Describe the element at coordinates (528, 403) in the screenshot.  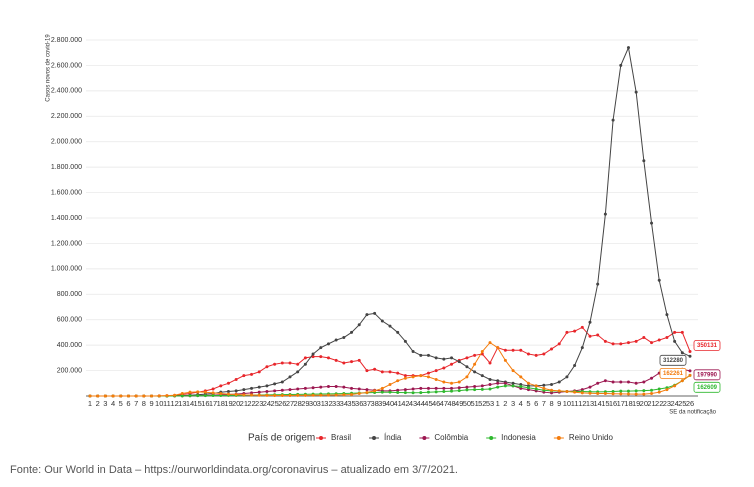
I see `x-tick-label: 5` at that location.